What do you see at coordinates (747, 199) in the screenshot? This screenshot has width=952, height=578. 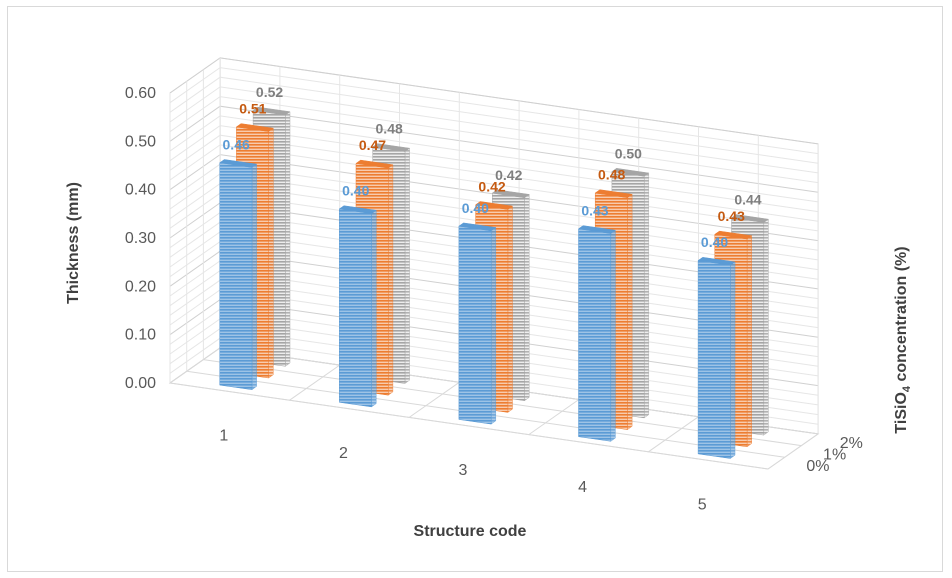 I see `data-label: 0.44` at bounding box center [747, 199].